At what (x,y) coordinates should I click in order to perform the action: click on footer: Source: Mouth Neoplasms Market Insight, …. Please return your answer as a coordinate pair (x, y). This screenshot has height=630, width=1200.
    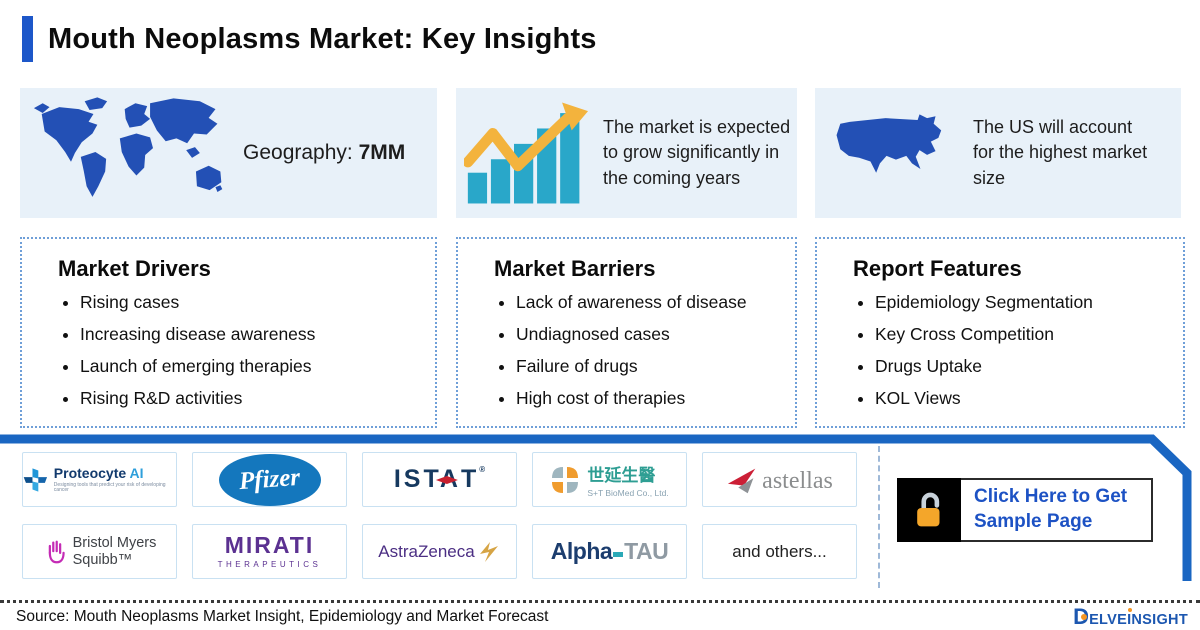
    Looking at the image, I should click on (600, 615).